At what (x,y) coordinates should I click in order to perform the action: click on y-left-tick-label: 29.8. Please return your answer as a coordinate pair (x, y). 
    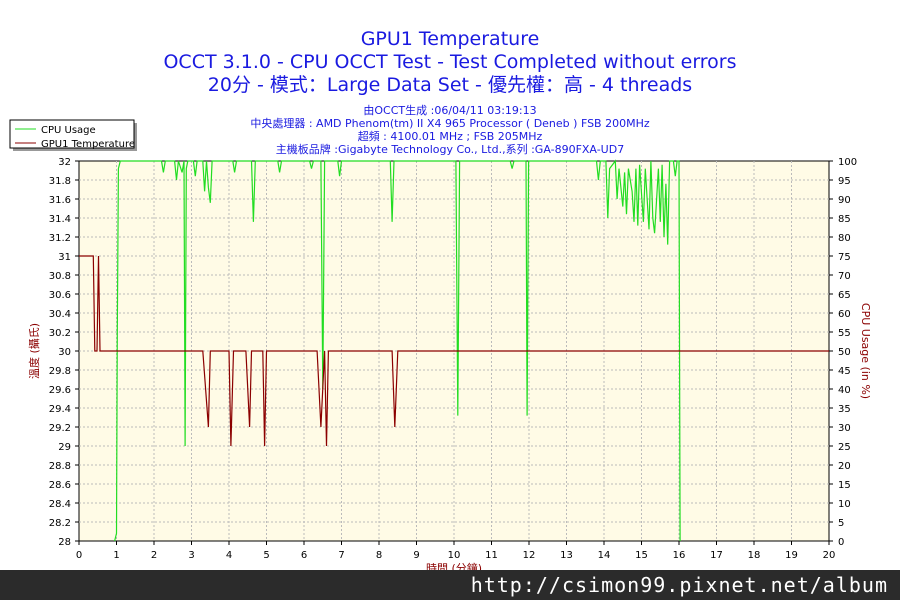
    Looking at the image, I should click on (60, 371).